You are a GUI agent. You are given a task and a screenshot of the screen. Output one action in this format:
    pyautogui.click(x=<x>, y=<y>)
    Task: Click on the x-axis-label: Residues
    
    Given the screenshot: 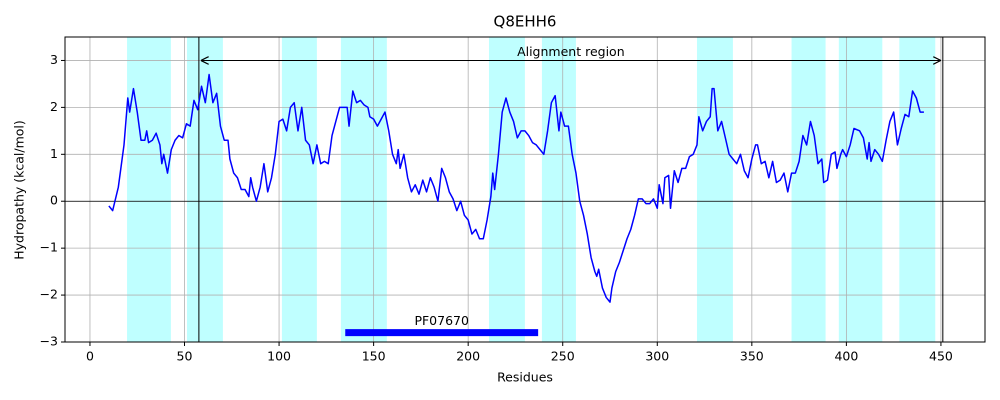 What is the action you would take?
    pyautogui.click(x=525, y=377)
    